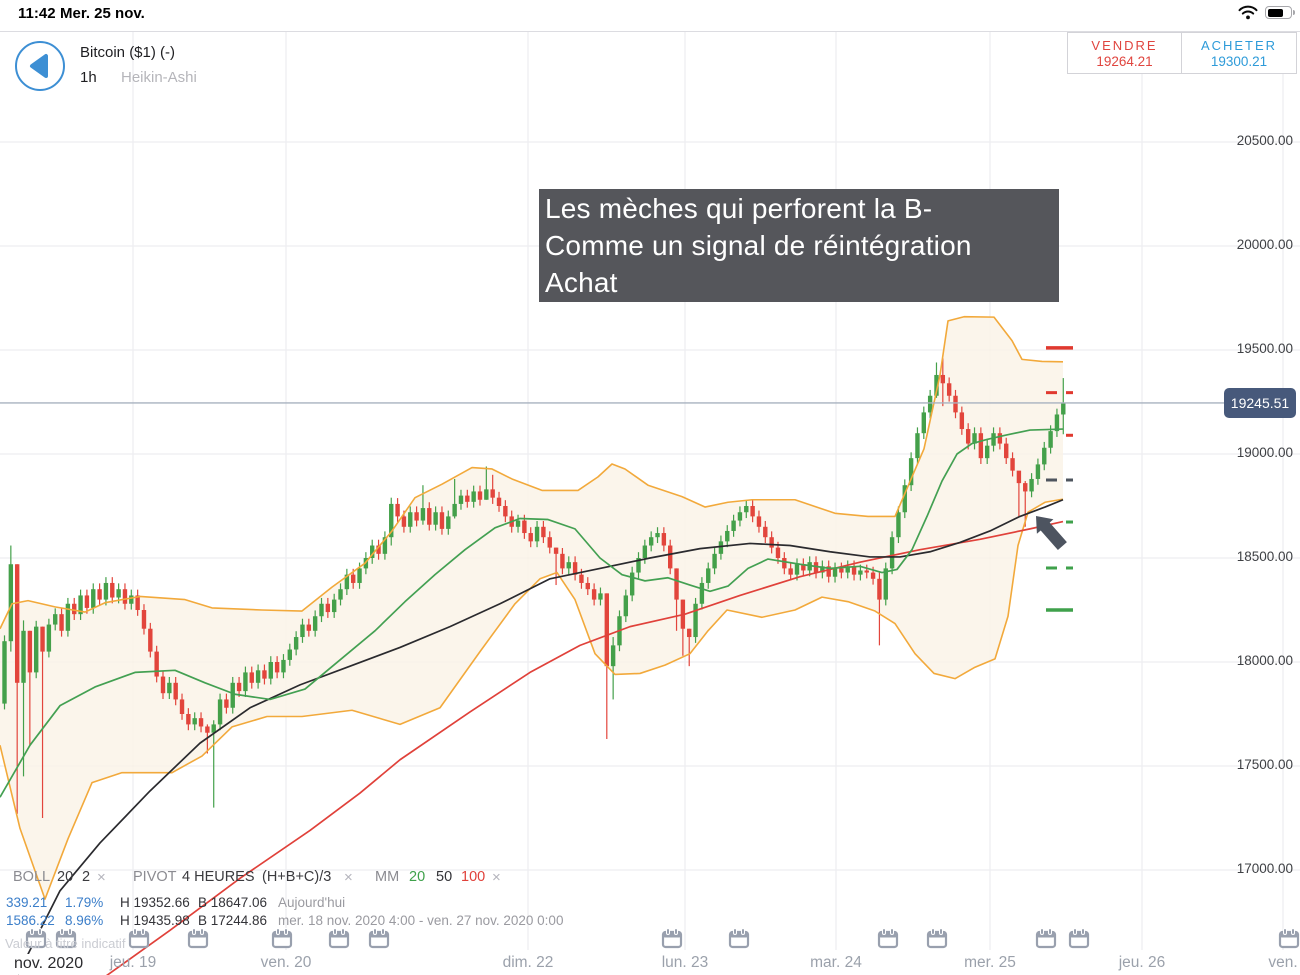 The height and width of the screenshot is (975, 1300). I want to click on note-line: Achat, so click(581, 282).